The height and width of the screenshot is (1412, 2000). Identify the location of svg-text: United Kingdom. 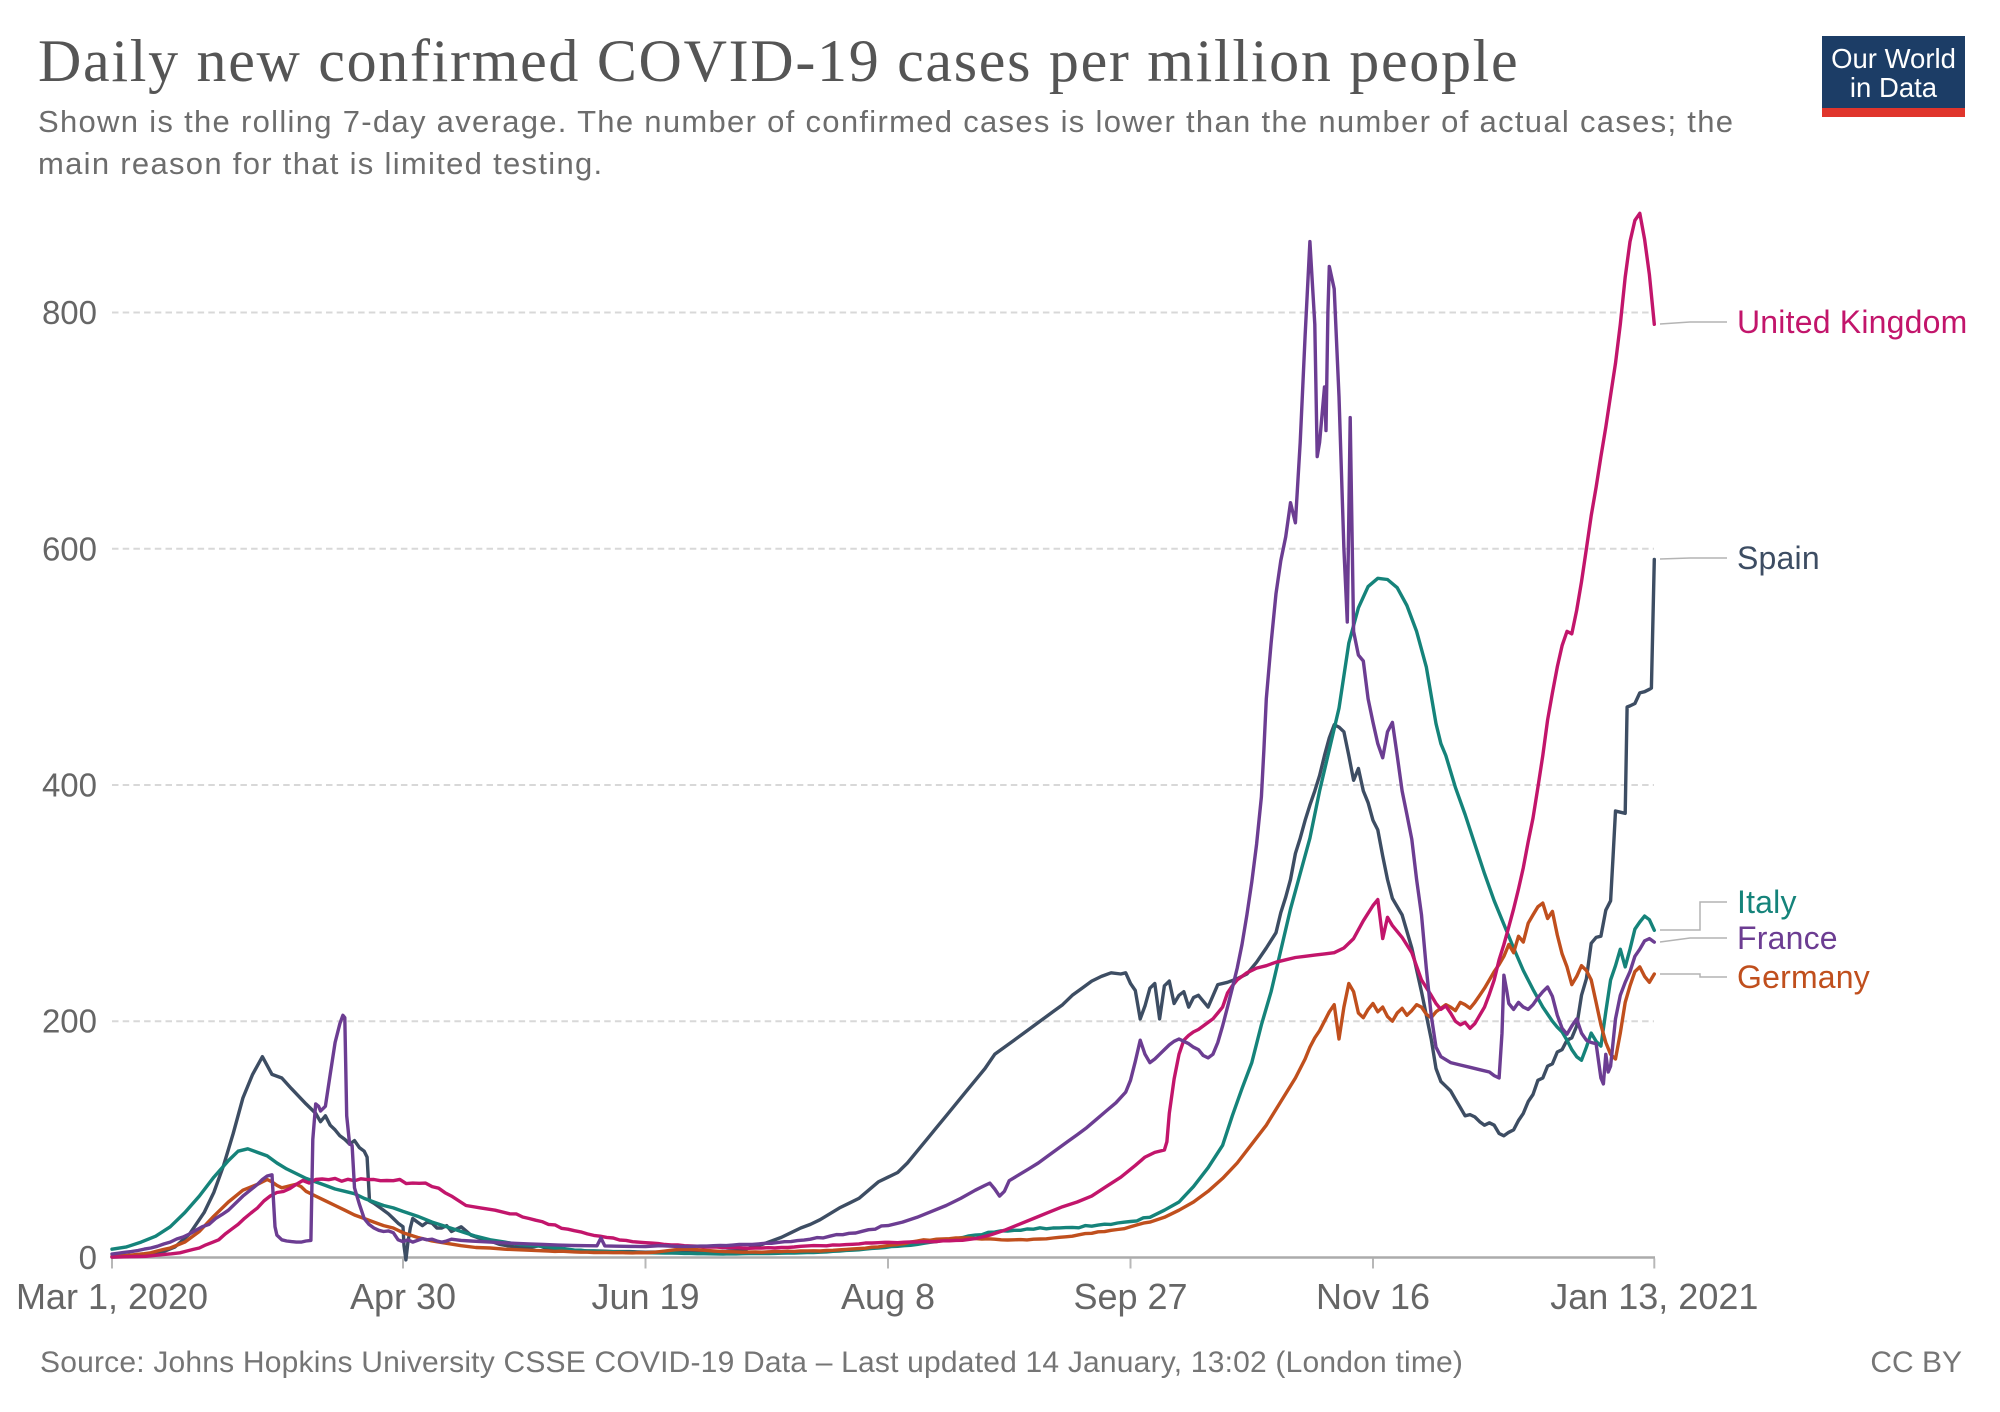
(1852, 322).